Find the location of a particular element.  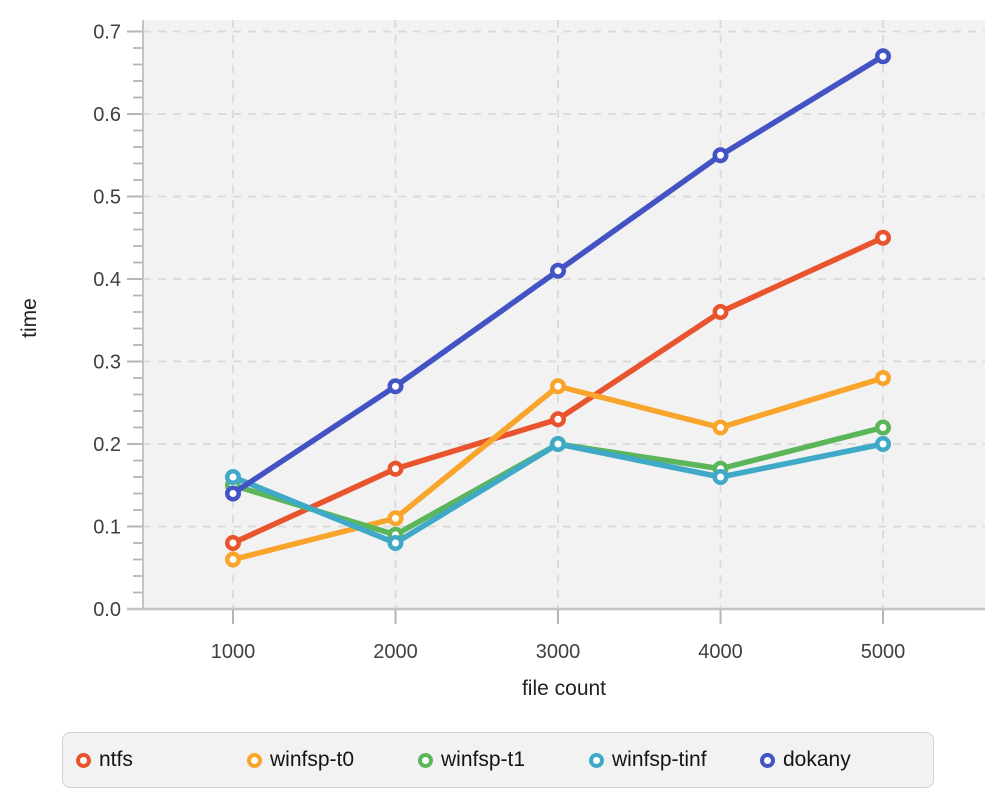

legend-item-winfsp-t1: winfsp-t1 is located at coordinates (503, 760).